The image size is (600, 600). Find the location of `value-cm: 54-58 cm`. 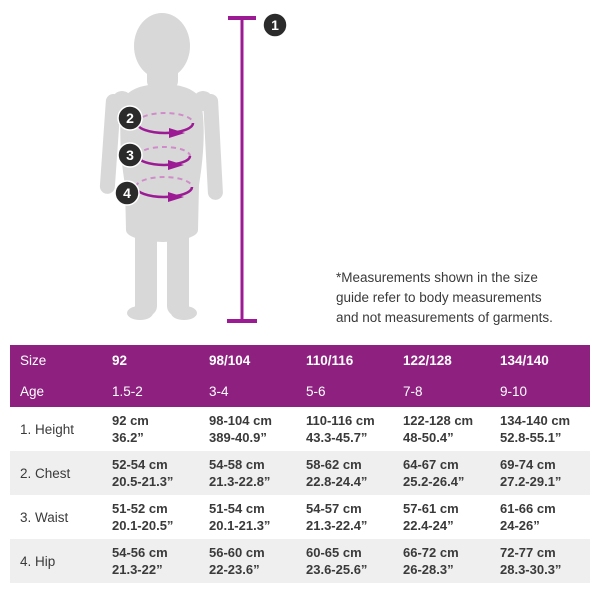

value-cm: 54-58 cm is located at coordinates (237, 464).